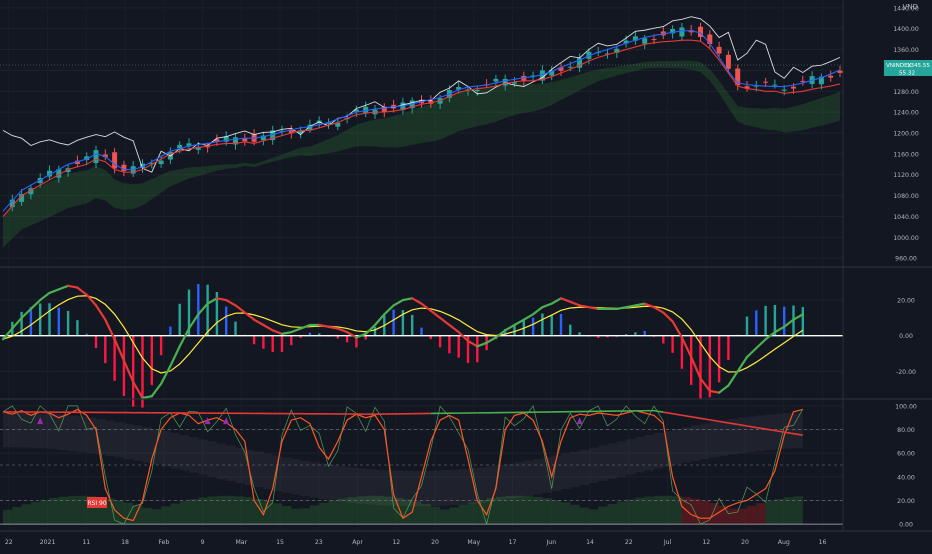 The width and height of the screenshot is (932, 554). I want to click on rsi-tick-label: 60.00, so click(906, 454).